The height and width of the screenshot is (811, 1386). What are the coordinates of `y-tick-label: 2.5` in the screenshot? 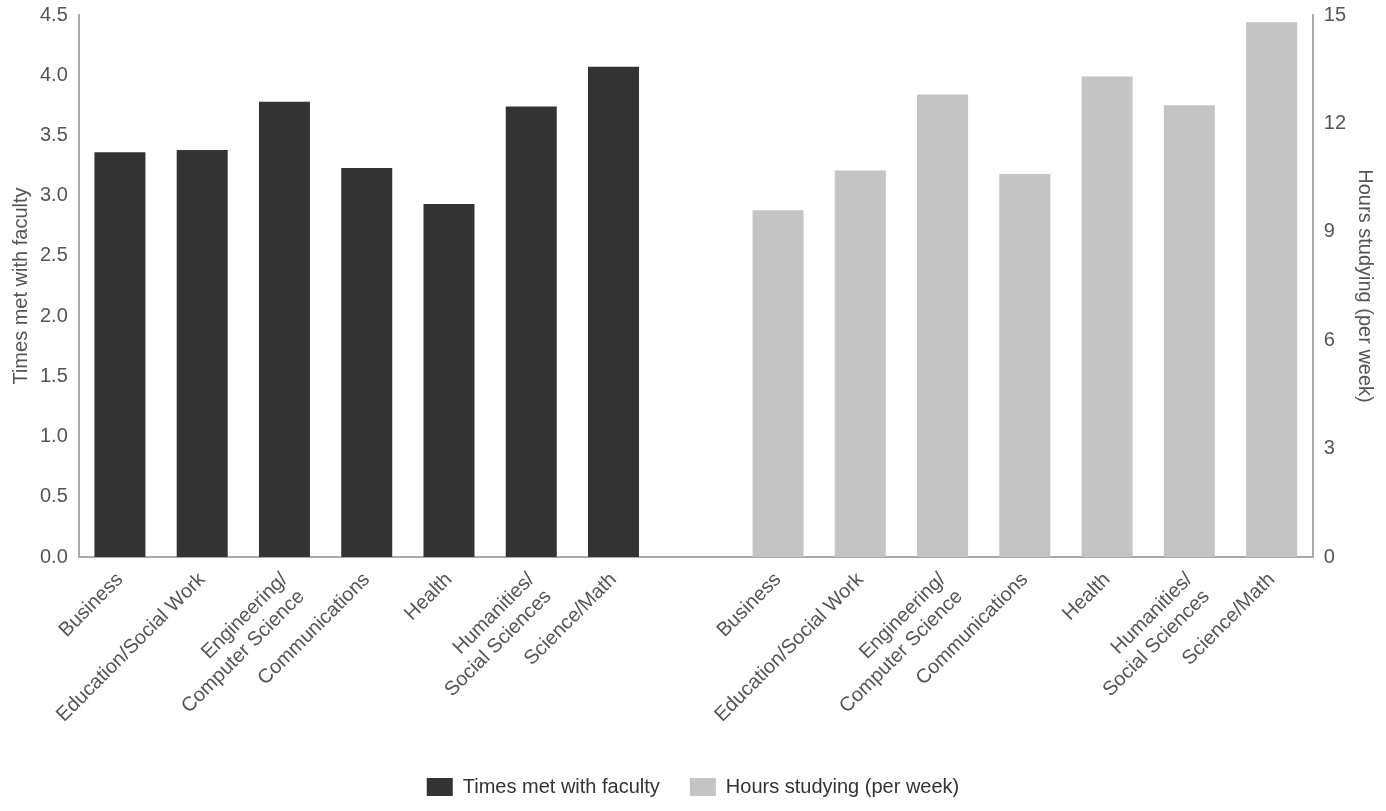 It's located at (53, 254).